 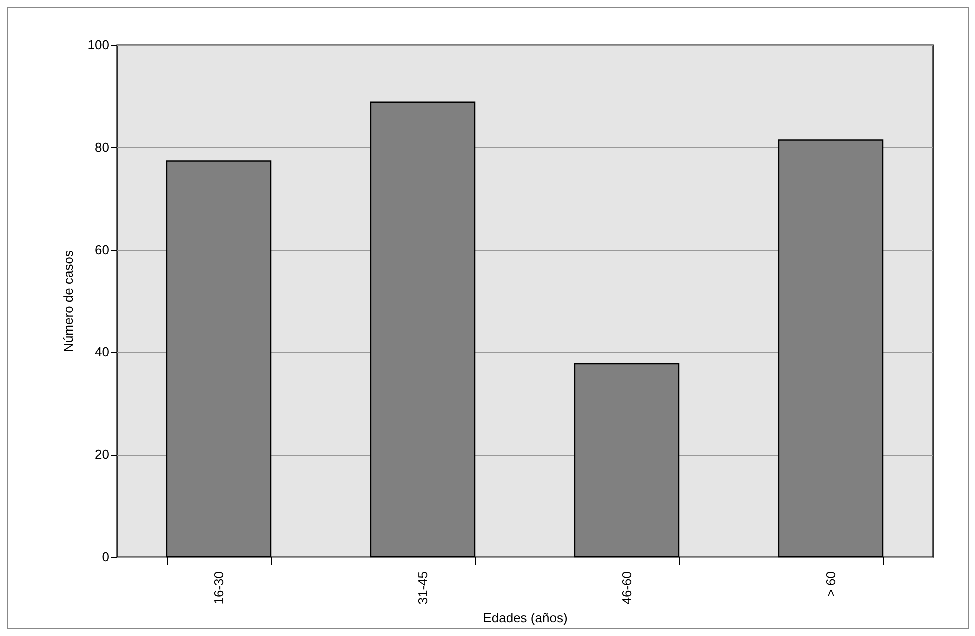 What do you see at coordinates (102, 352) in the screenshot?
I see `y-tick-label: 40` at bounding box center [102, 352].